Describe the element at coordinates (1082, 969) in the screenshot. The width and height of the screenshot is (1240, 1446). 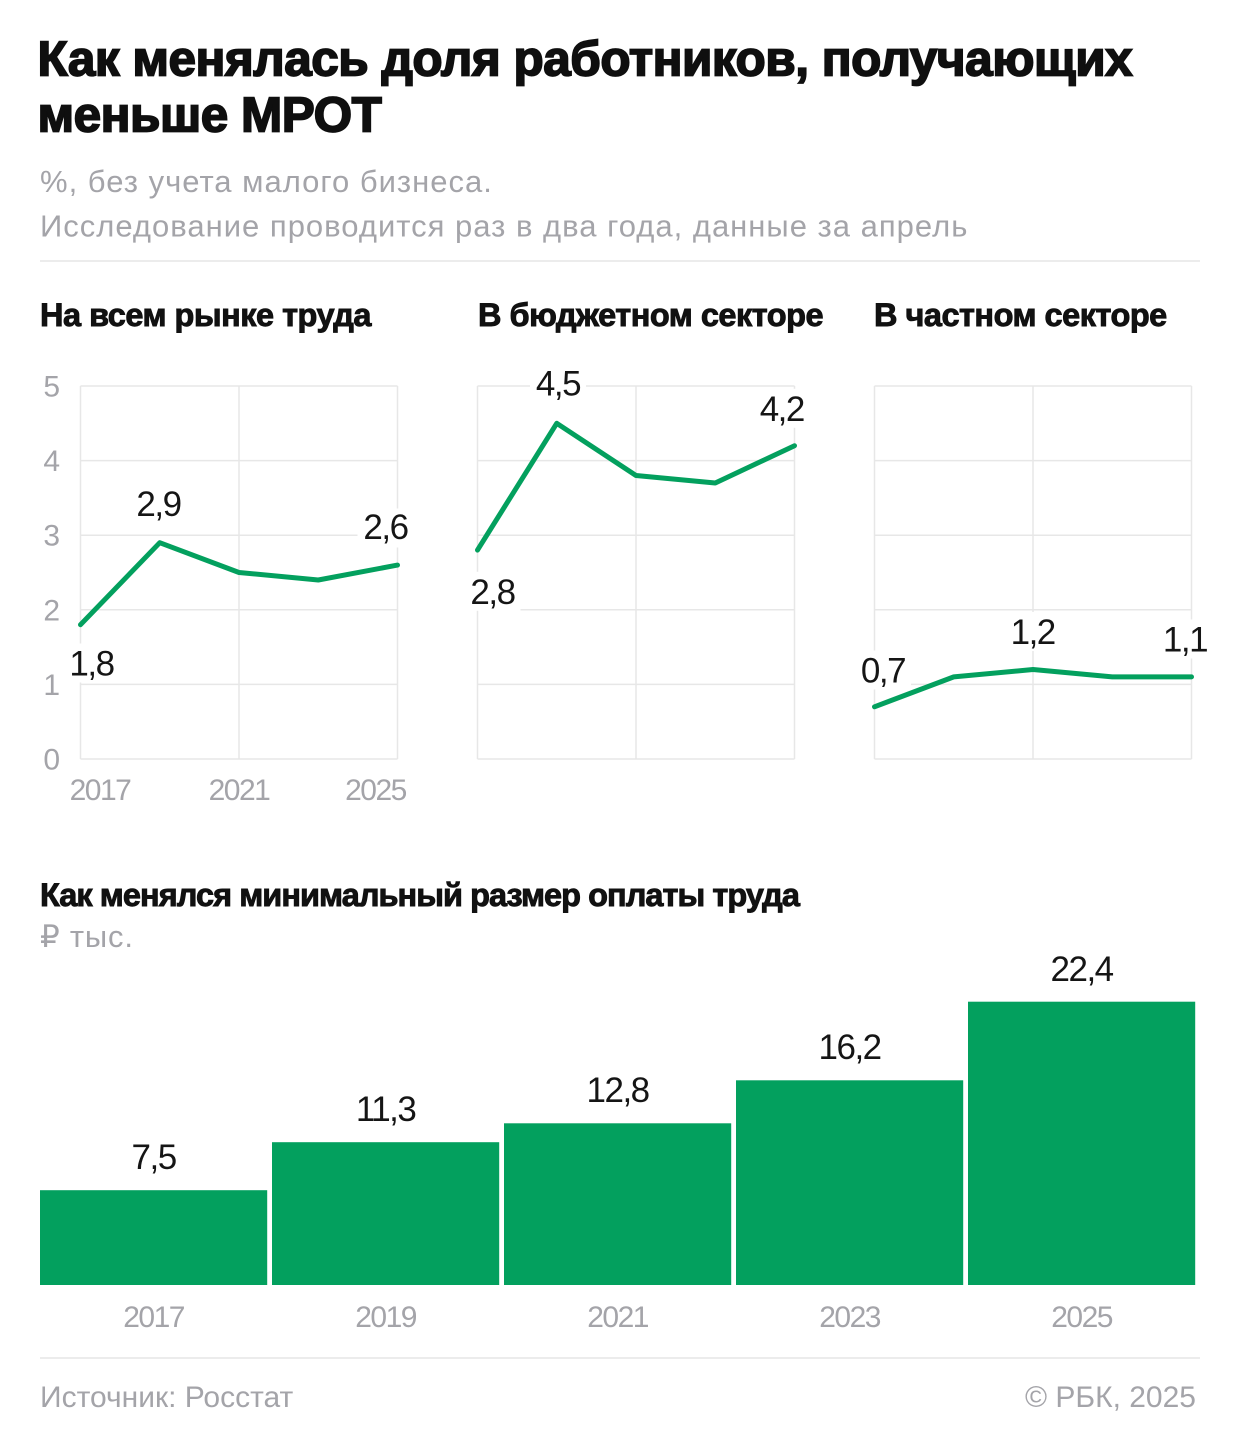
I see `svg-text: 22,4` at that location.